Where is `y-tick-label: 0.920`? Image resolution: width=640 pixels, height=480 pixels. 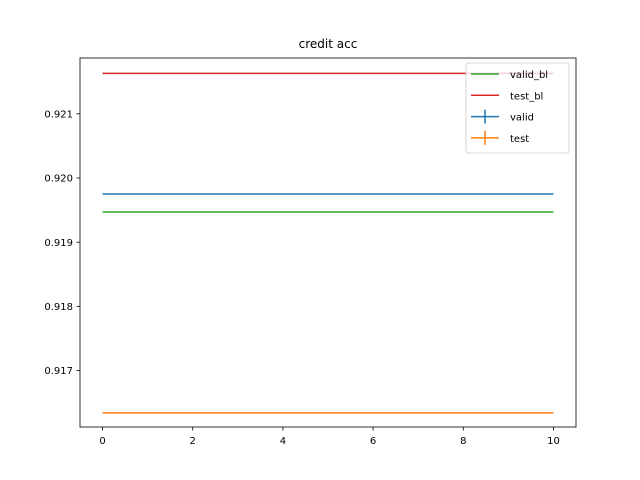 y-tick-label: 0.920 is located at coordinates (58, 179).